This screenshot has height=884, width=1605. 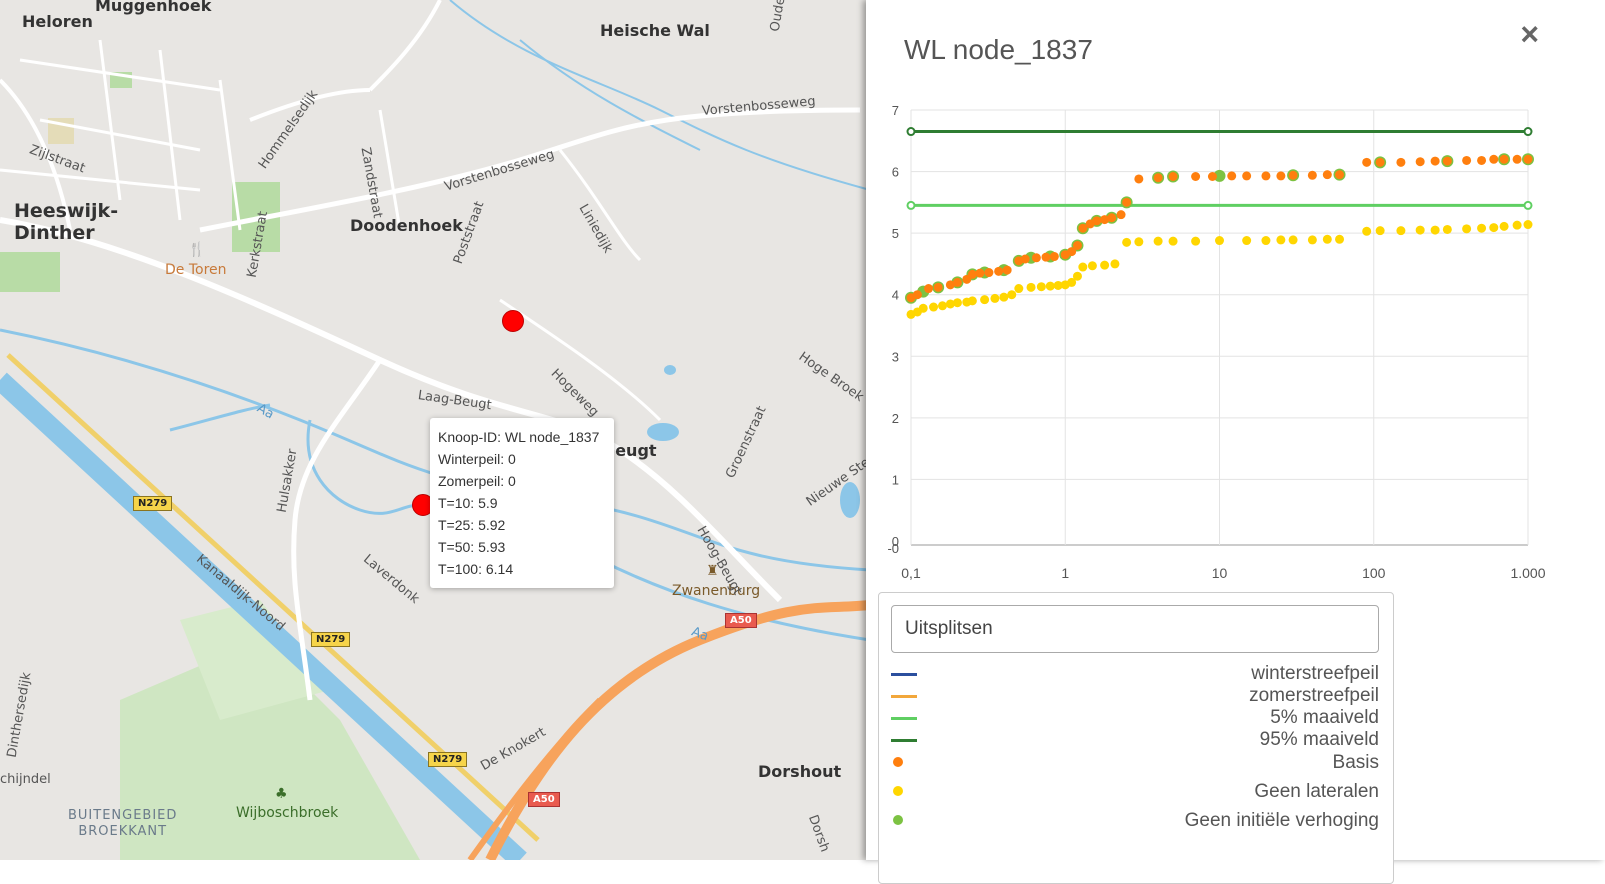 I want to click on tooltip-zomerpeil: Zomerpeil: 0, so click(x=477, y=481).